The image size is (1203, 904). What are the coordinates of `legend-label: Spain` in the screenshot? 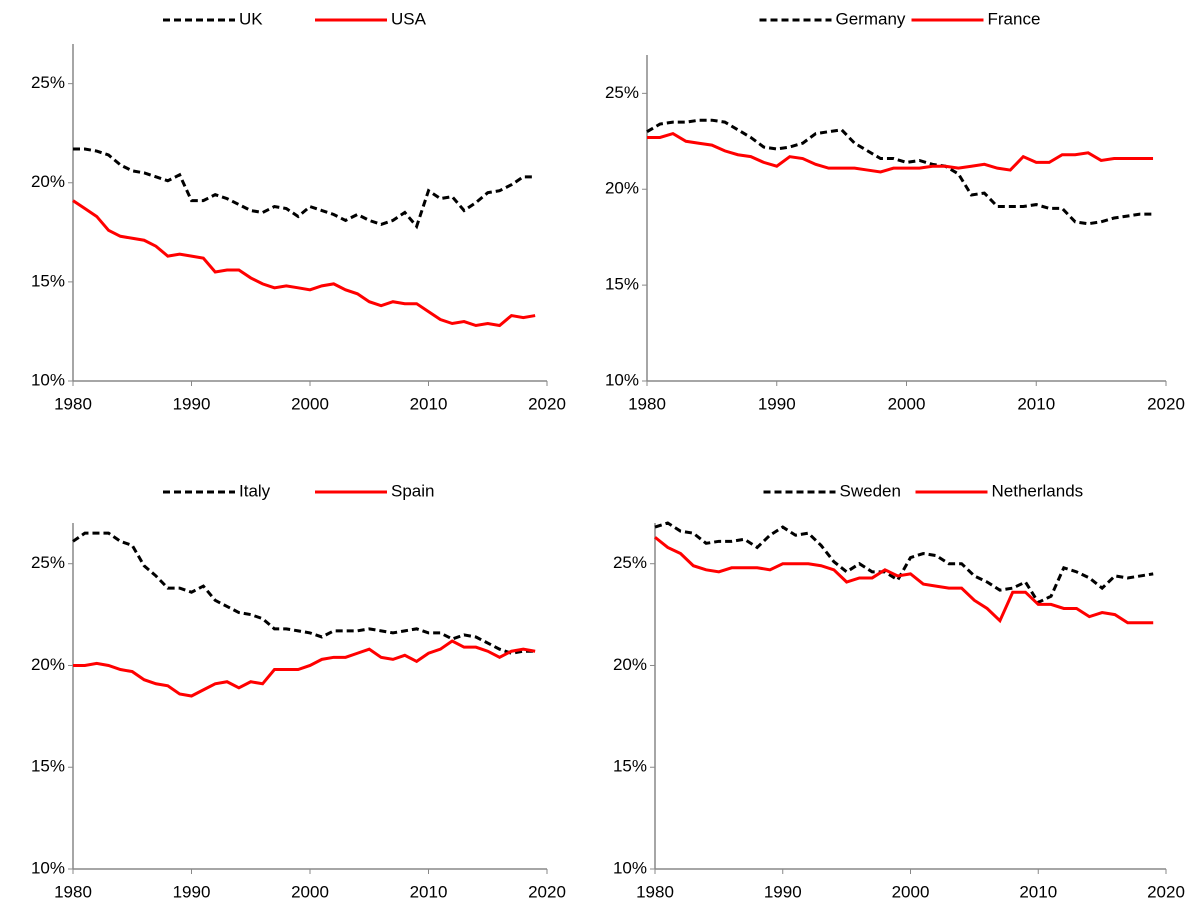 It's located at (412, 490).